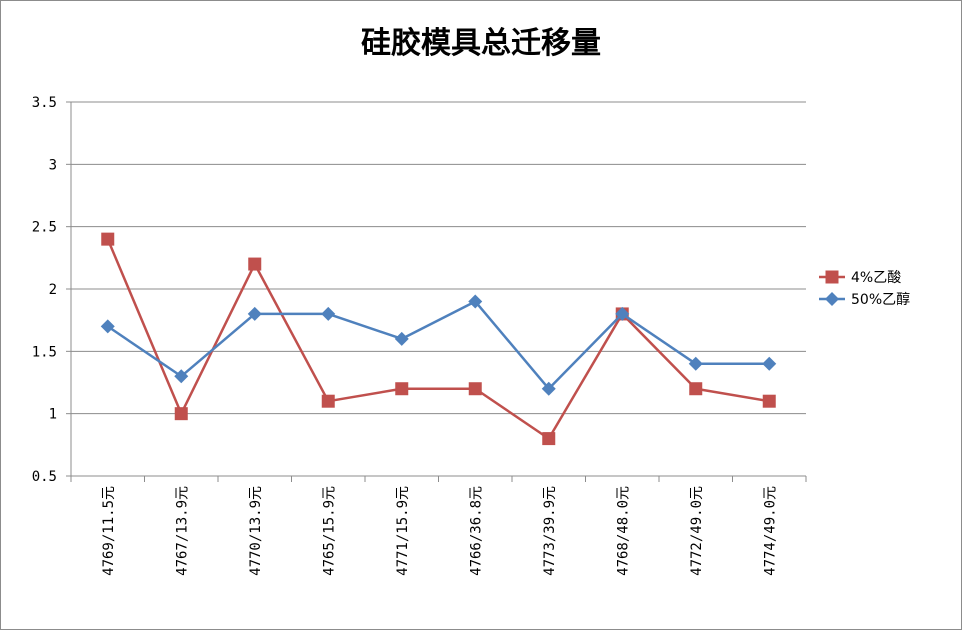 The width and height of the screenshot is (962, 631). I want to click on y-tick-label: 3, so click(53, 165).